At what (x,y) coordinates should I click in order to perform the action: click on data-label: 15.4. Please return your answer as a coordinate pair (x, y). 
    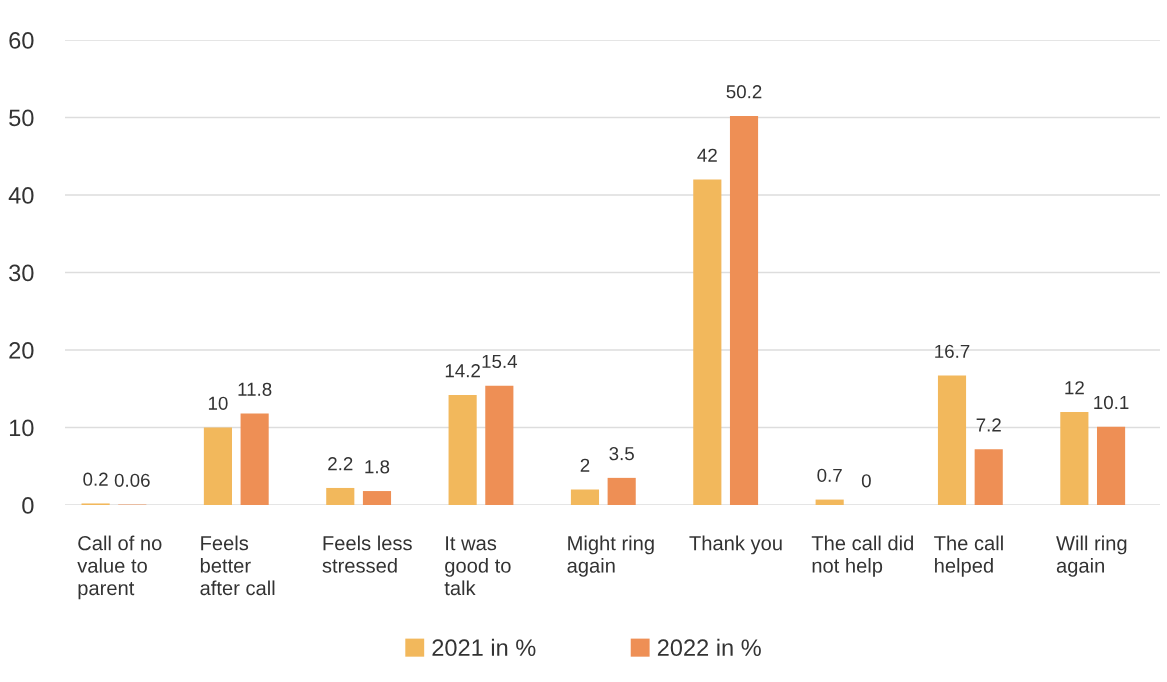
    Looking at the image, I should click on (500, 361).